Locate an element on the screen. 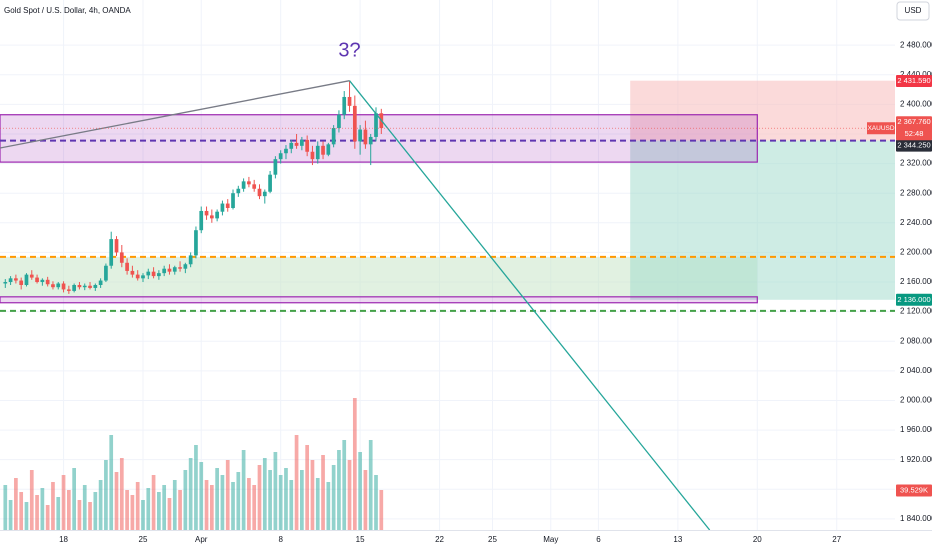 Image resolution: width=932 pixels, height=550 pixels. currency-box is located at coordinates (913, 11).